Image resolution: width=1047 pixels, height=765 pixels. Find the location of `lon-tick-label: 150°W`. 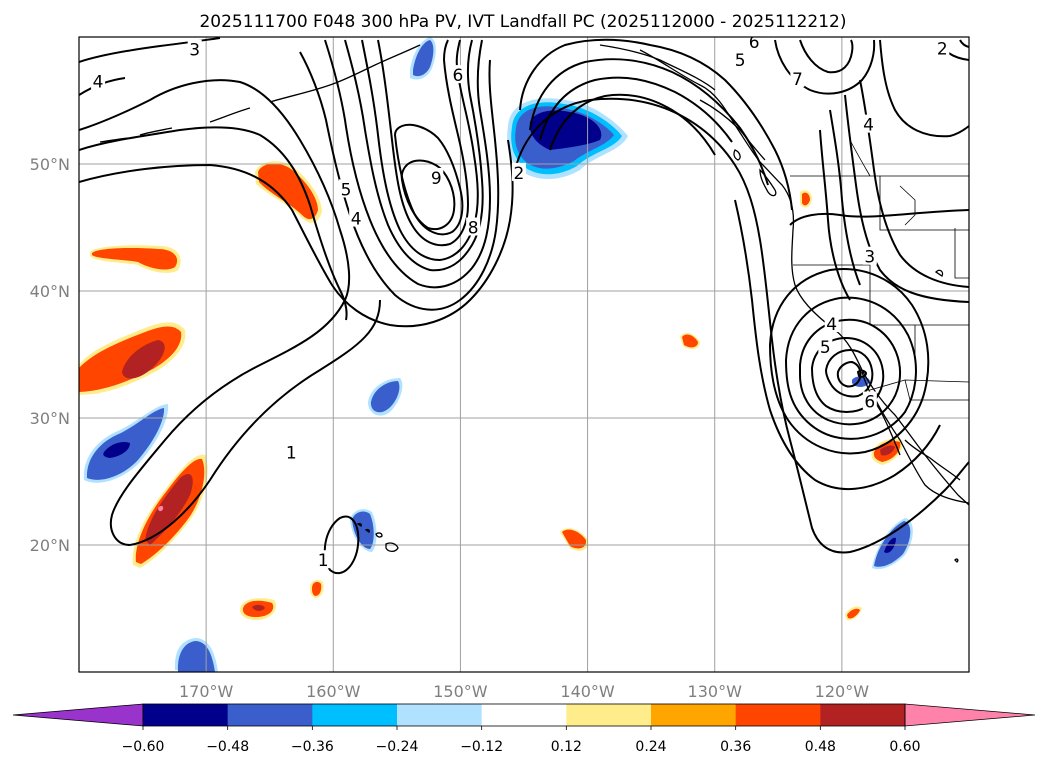

lon-tick-label: 150°W is located at coordinates (460, 691).